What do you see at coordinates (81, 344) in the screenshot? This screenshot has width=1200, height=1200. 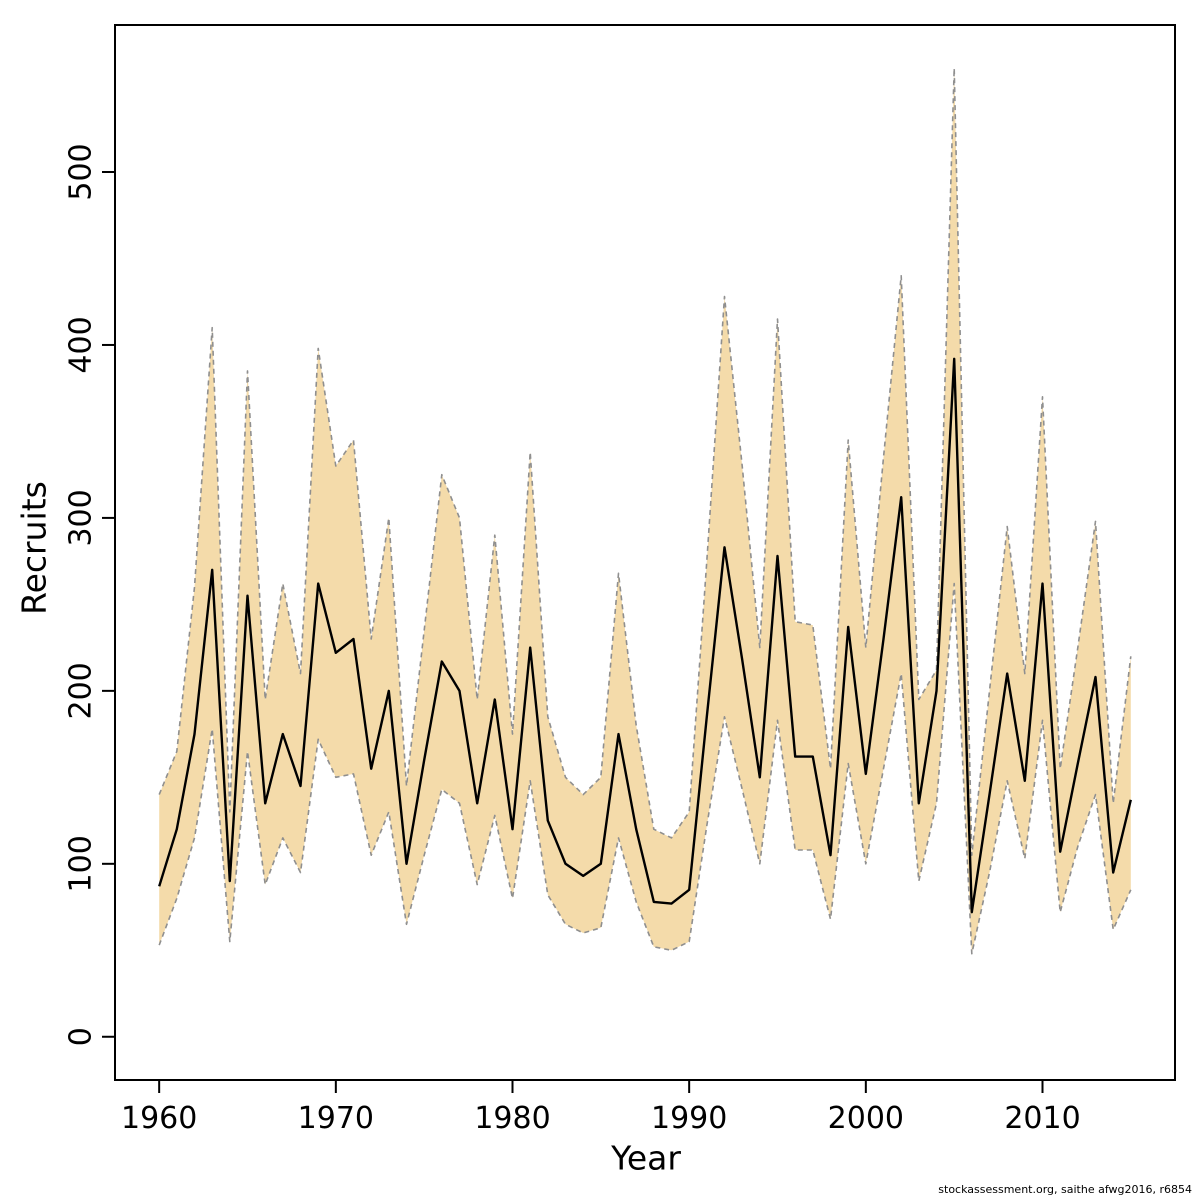 I see `y-tick-label: 400` at bounding box center [81, 344].